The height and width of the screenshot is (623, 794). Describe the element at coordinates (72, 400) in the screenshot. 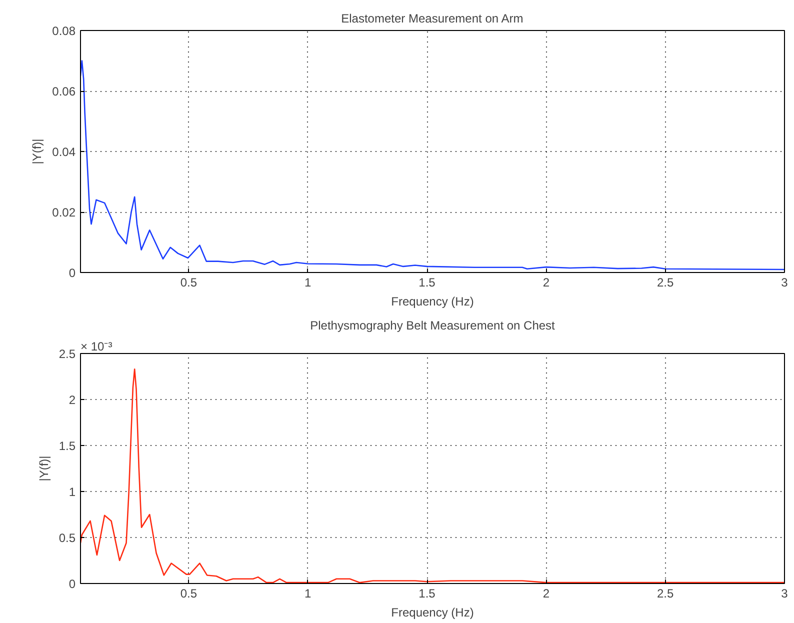

I see `y-tick-label: 2` at that location.